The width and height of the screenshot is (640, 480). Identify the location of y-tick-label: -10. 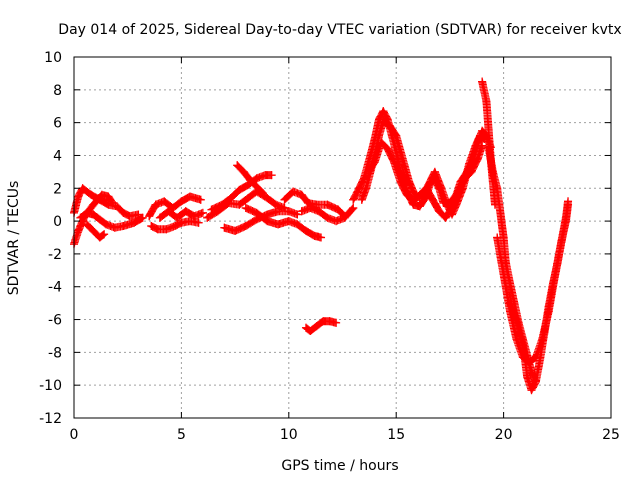
(50, 386).